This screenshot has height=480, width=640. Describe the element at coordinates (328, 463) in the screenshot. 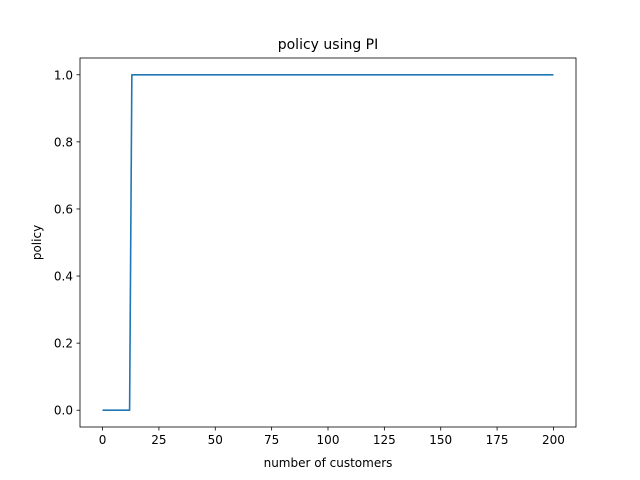

I see `x-axis-label: number of customers` at that location.